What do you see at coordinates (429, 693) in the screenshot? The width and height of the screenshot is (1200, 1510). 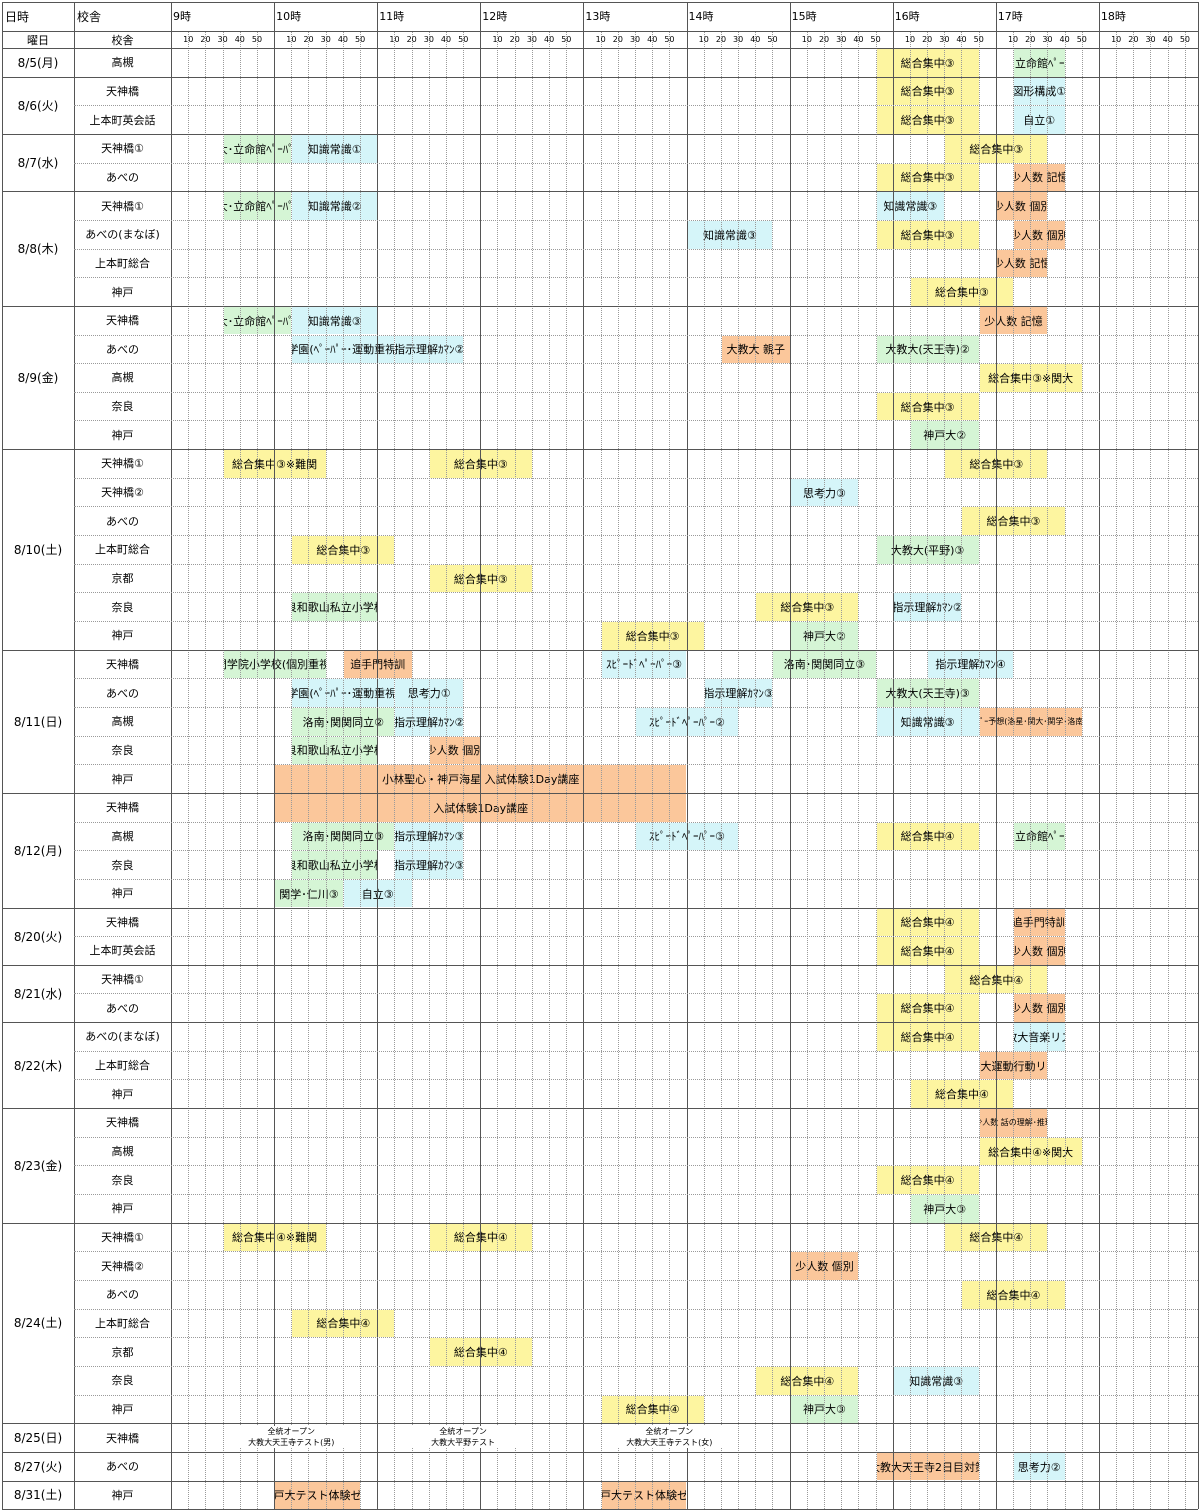 I see `schedule-block: 思考力①` at bounding box center [429, 693].